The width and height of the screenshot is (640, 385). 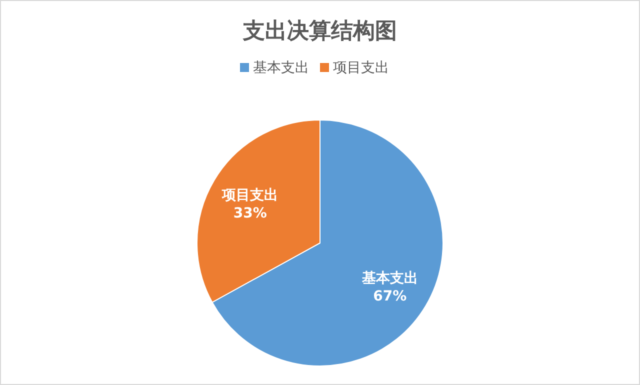 I want to click on slice-label: 基本支出, so click(x=389, y=278).